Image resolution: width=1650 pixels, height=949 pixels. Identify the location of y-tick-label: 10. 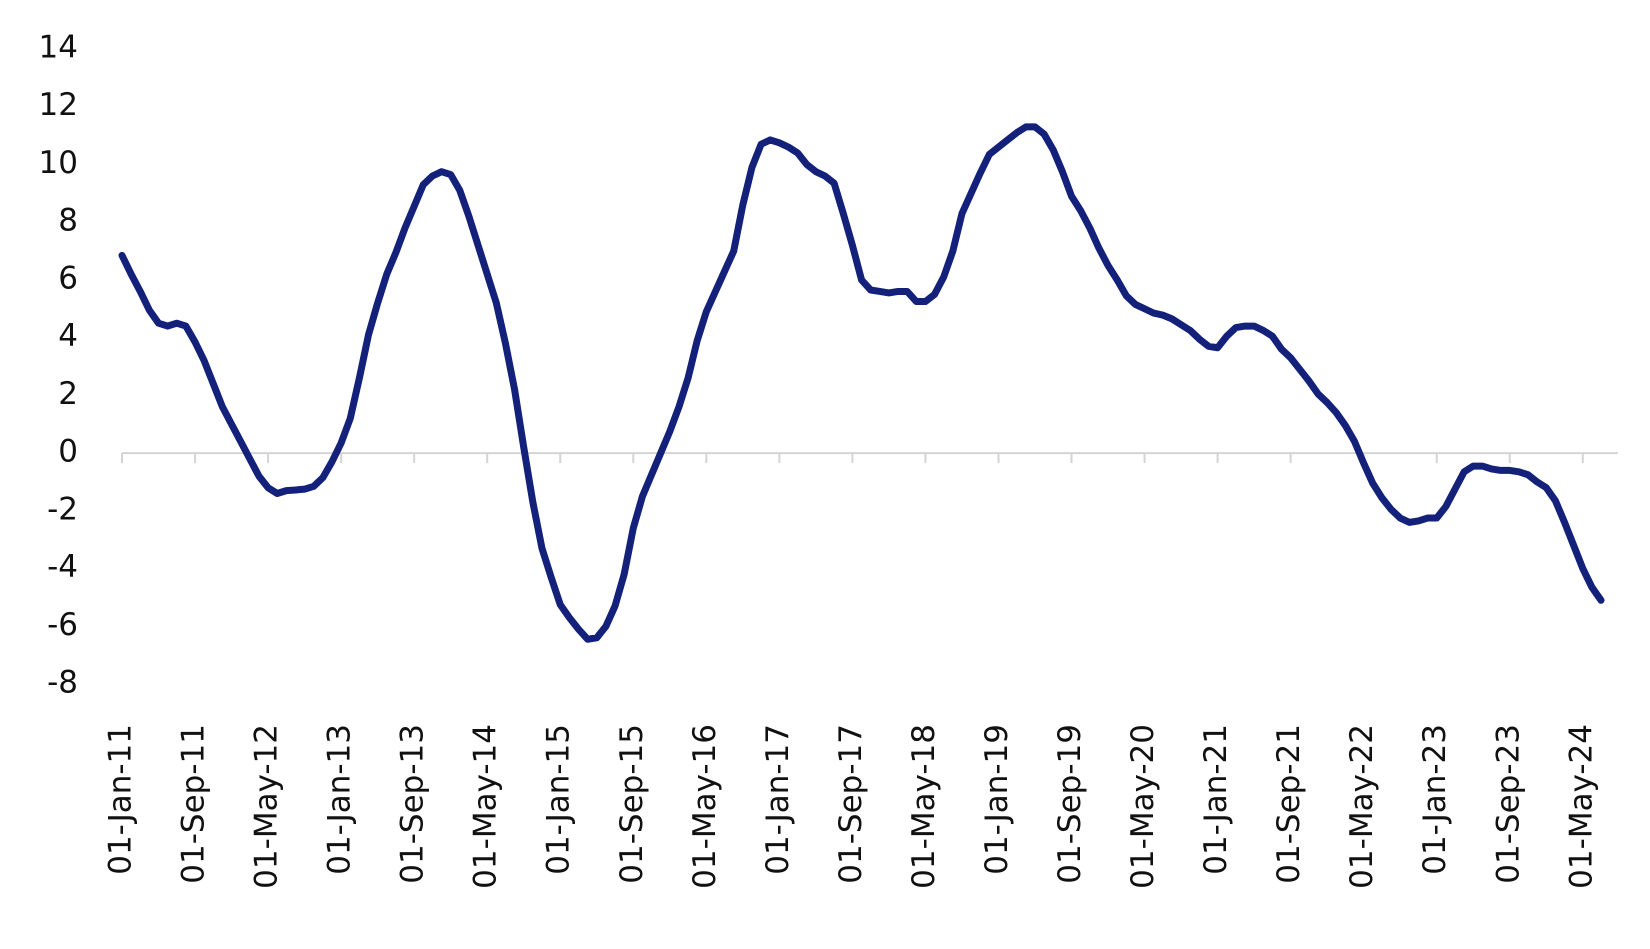
(58, 163).